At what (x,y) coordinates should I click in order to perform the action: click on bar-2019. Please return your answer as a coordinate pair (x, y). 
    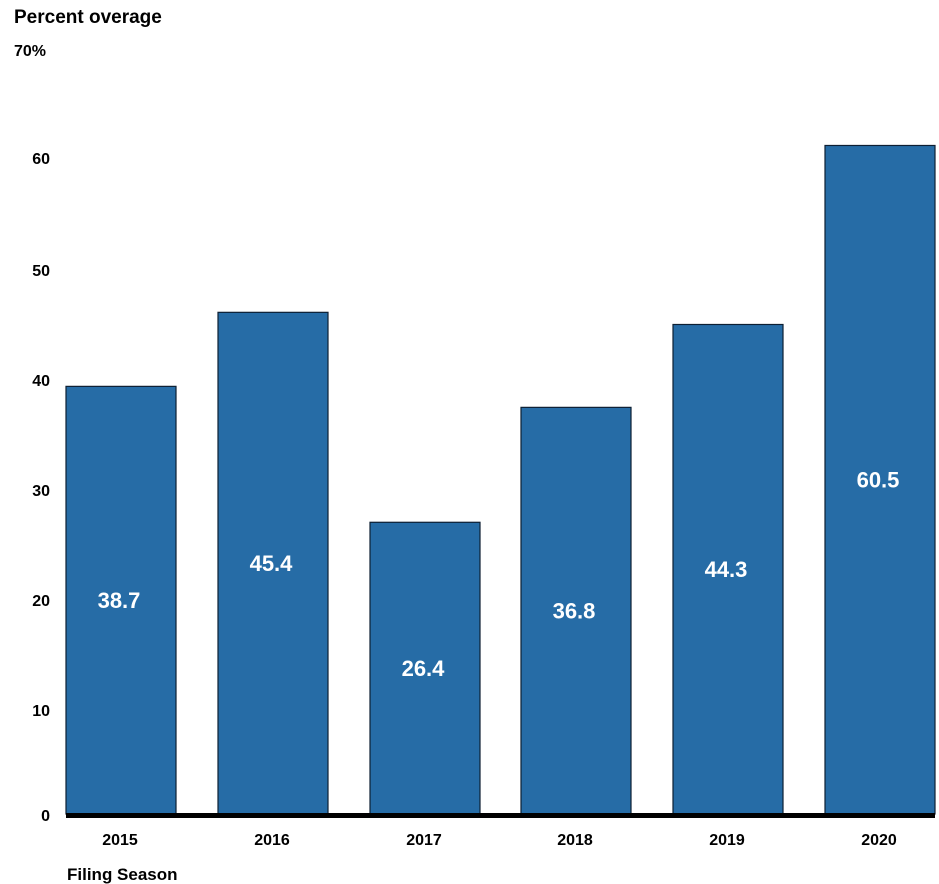
    Looking at the image, I should click on (728, 569).